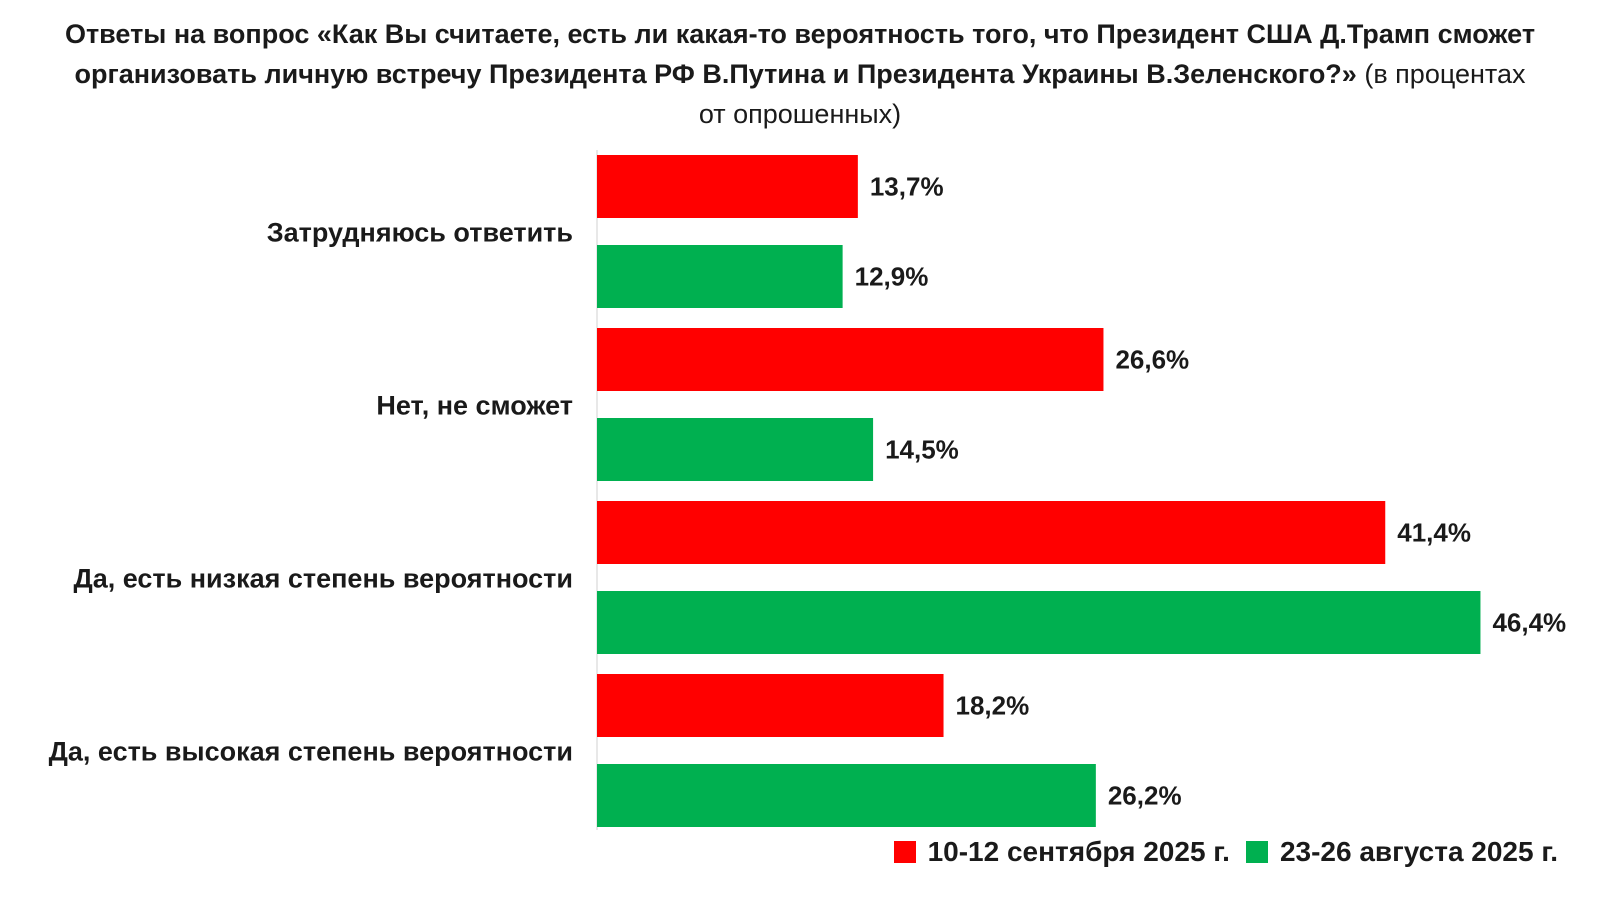 The height and width of the screenshot is (900, 1600). I want to click on category-label: Затрудняюсь ответить, so click(420, 233).